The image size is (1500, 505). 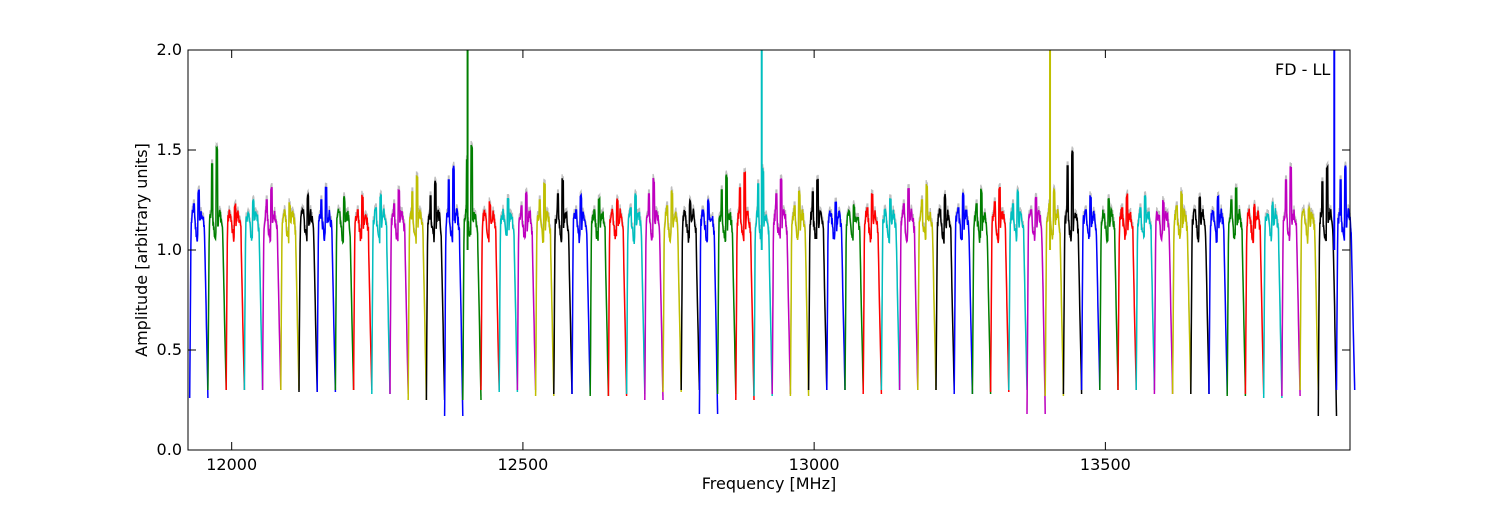 I want to click on background-channel-line, so click(x=708, y=302).